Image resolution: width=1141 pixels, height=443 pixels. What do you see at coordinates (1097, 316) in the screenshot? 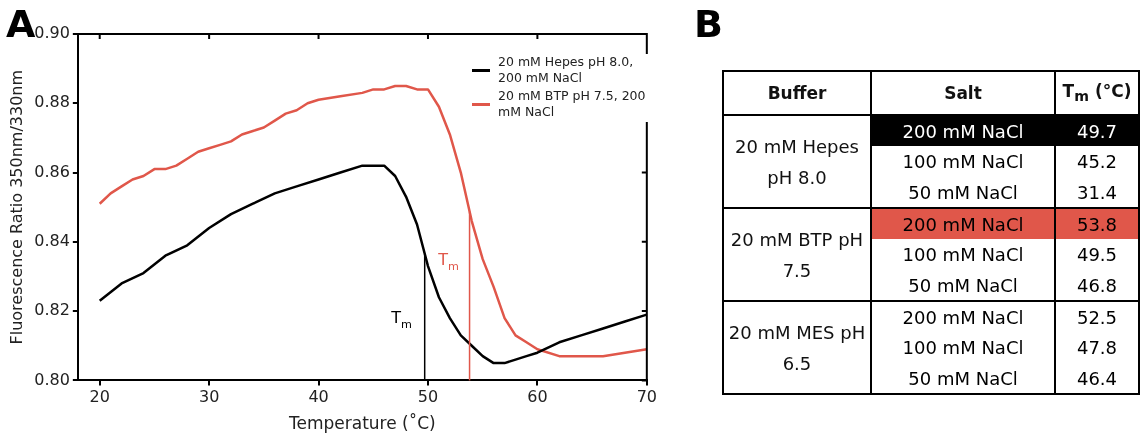
I see `data-label: 52.5` at bounding box center [1097, 316].